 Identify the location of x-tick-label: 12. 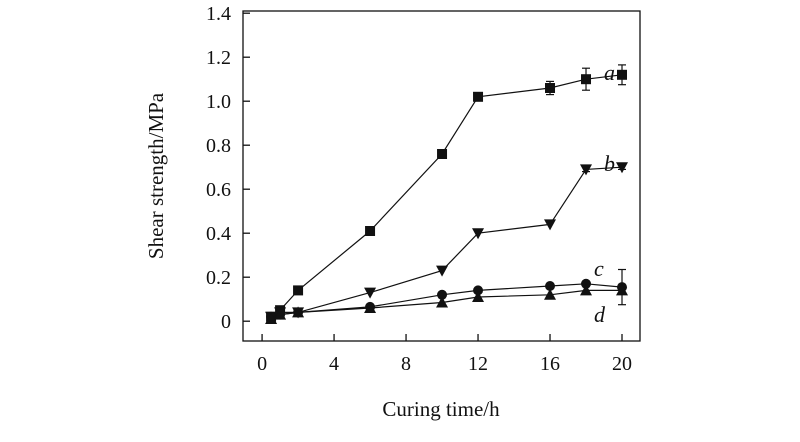
(478, 364).